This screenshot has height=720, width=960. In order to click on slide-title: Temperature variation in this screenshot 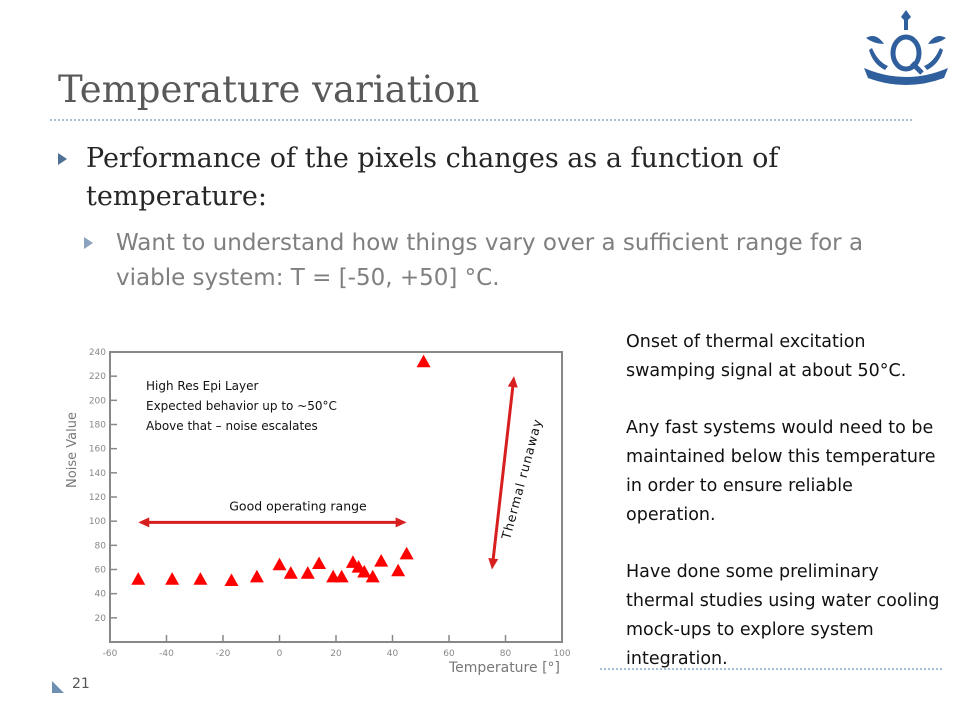, I will do `click(269, 89)`.